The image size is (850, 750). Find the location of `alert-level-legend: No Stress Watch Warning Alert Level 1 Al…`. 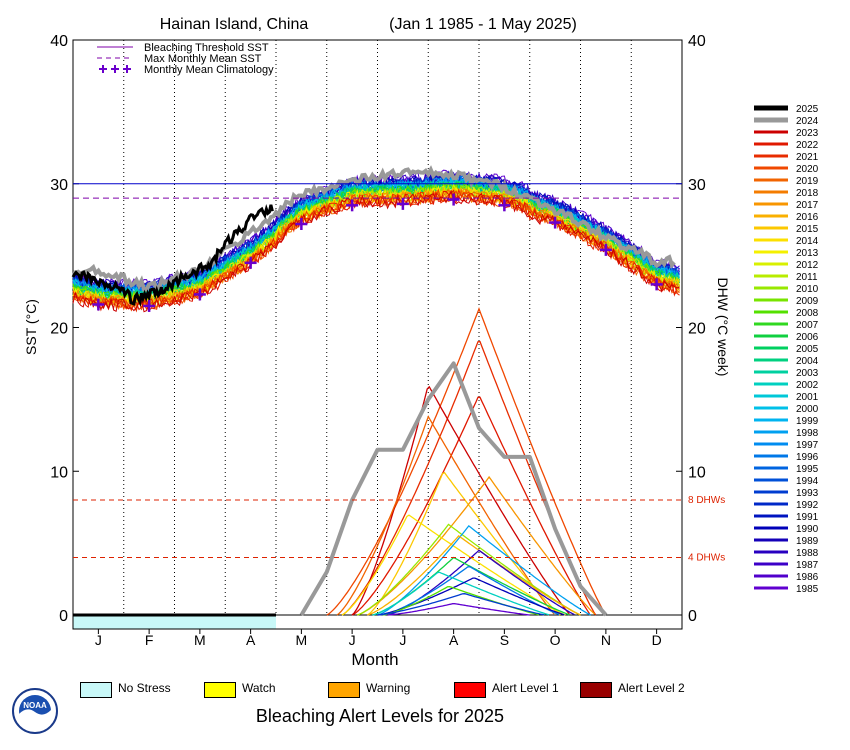

alert-level-legend: No Stress Watch Warning Alert Level 1 Al… is located at coordinates (398, 689).